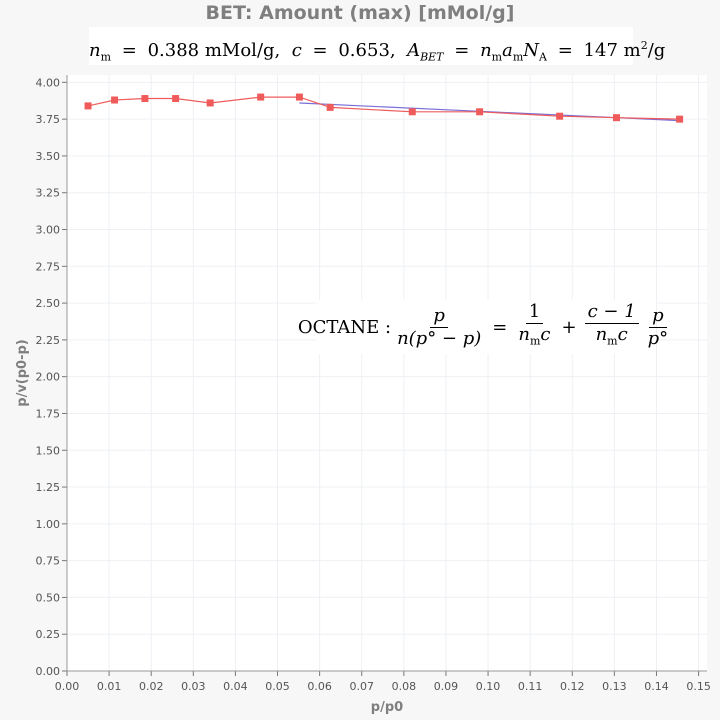 The width and height of the screenshot is (720, 720). What do you see at coordinates (48, 377) in the screenshot?
I see `y-tick-label: 2.00` at bounding box center [48, 377].